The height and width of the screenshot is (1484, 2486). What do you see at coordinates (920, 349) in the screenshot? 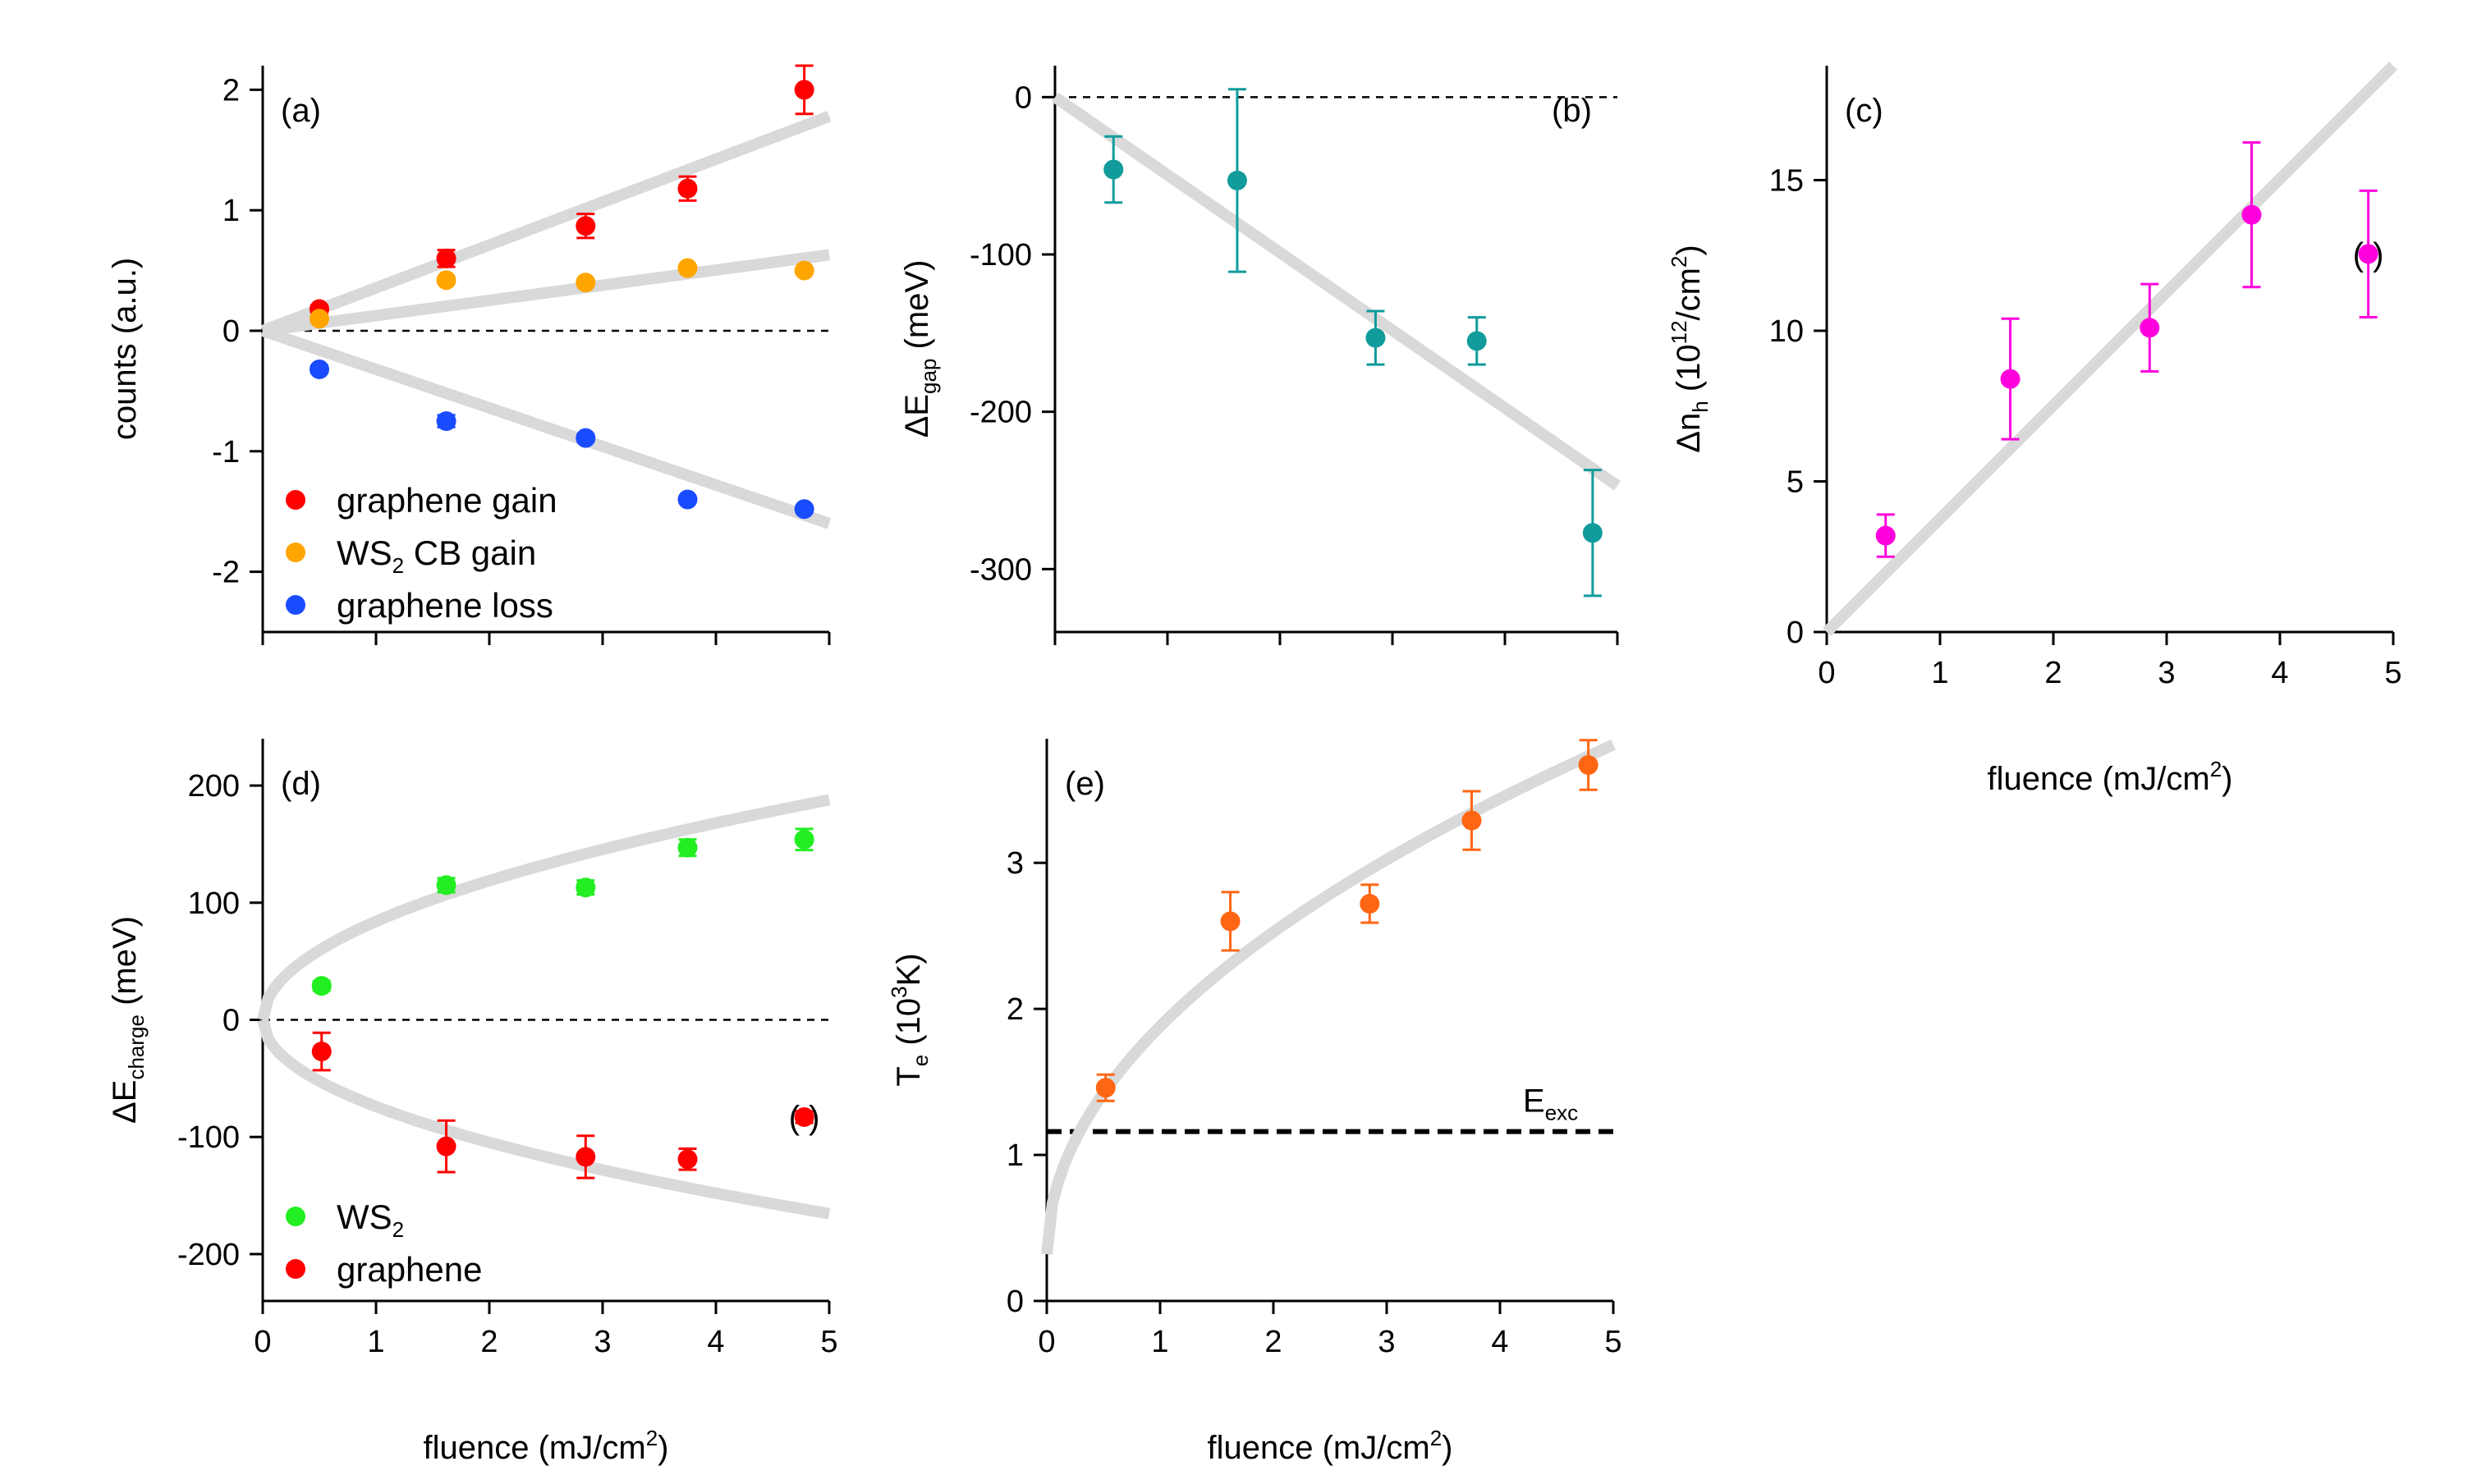
I see `y-axis-title-b: ΔEgap (meV)` at bounding box center [920, 349].